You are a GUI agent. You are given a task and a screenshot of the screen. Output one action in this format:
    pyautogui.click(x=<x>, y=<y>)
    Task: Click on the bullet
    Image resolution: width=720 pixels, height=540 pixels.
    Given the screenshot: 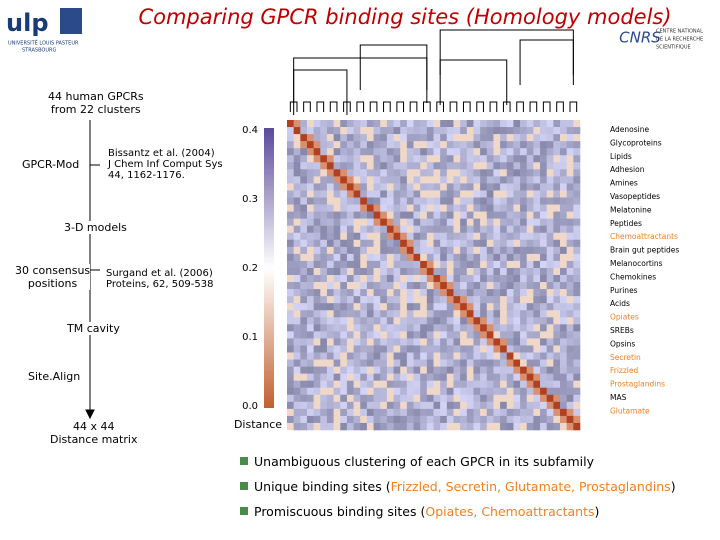 What is the action you would take?
    pyautogui.click(x=244, y=511)
    